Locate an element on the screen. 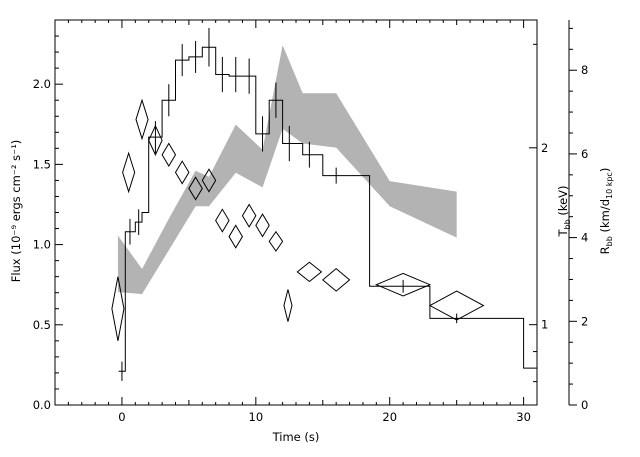 The height and width of the screenshot is (457, 640). t-label-sub: bb is located at coordinates (567, 224).